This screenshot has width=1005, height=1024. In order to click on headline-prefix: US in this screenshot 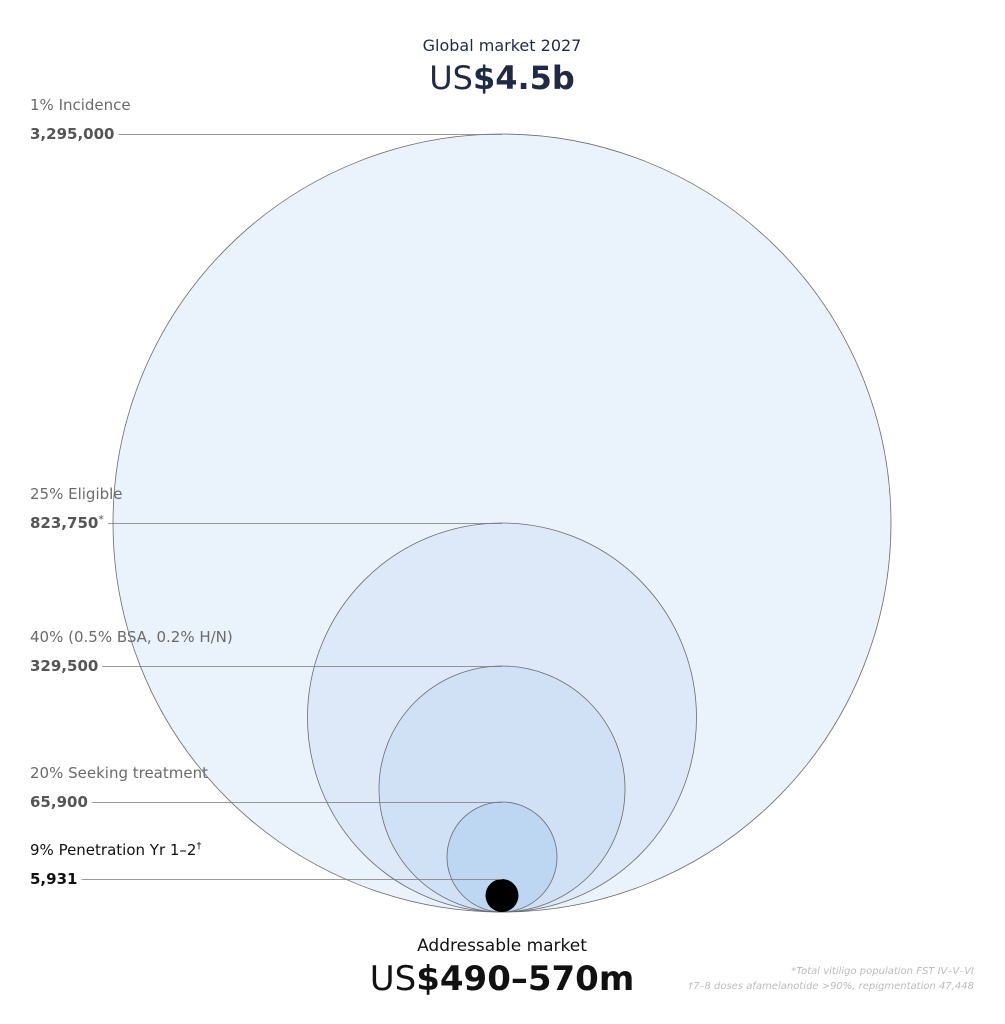, I will do `click(451, 78)`.